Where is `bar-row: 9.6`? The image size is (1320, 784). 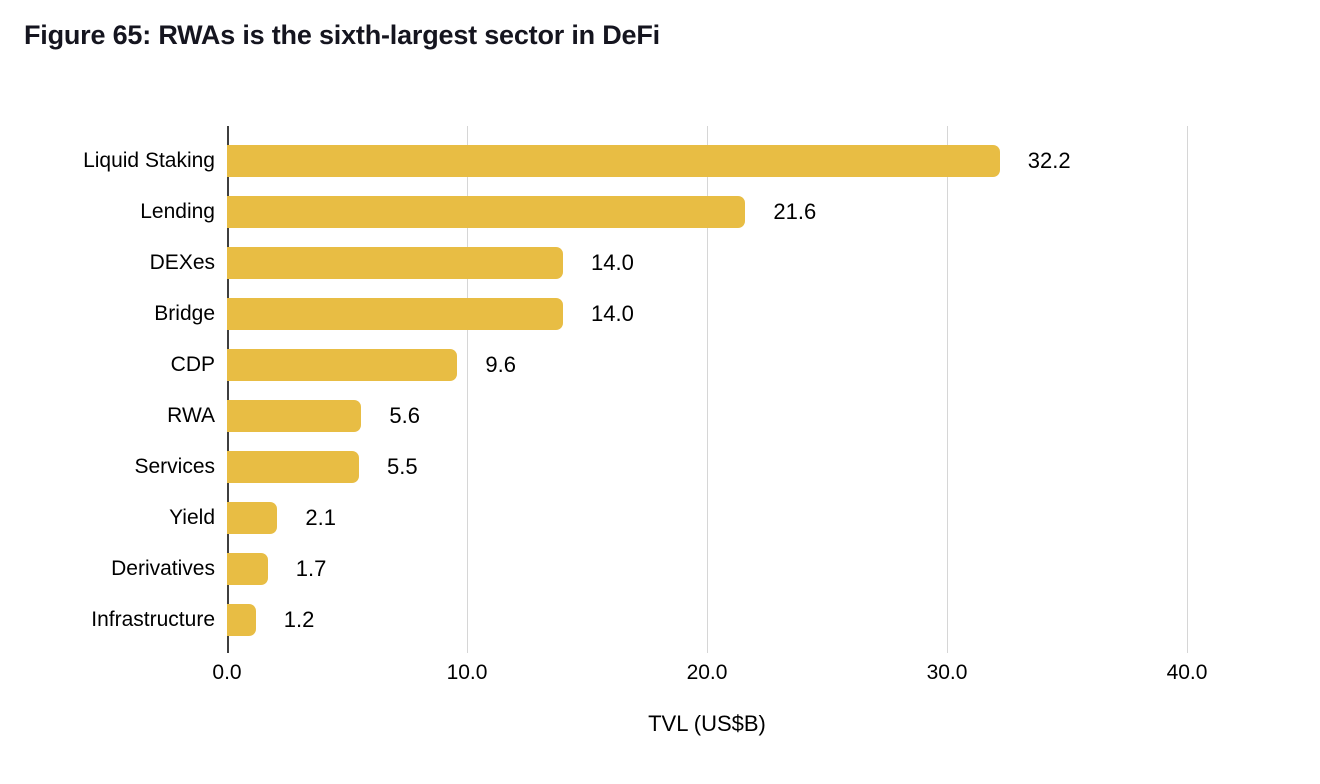
bar-row: 9.6 is located at coordinates (761, 364).